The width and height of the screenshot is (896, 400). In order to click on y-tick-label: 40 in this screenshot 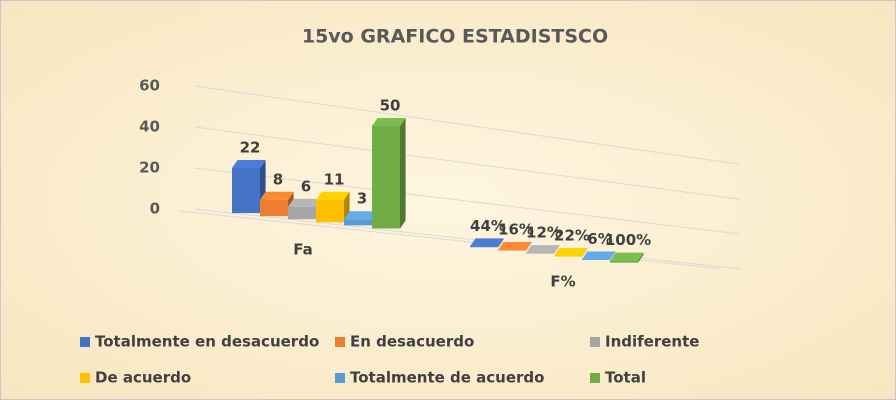, I will do `click(149, 127)`.